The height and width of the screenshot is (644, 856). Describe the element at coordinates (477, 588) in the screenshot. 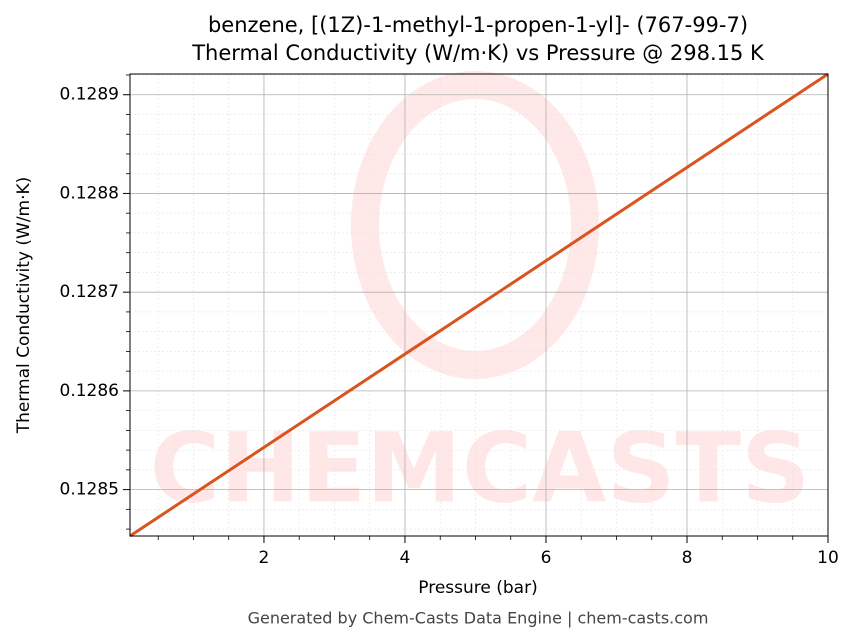

I see `x-axis-label: Pressure (bar)` at that location.